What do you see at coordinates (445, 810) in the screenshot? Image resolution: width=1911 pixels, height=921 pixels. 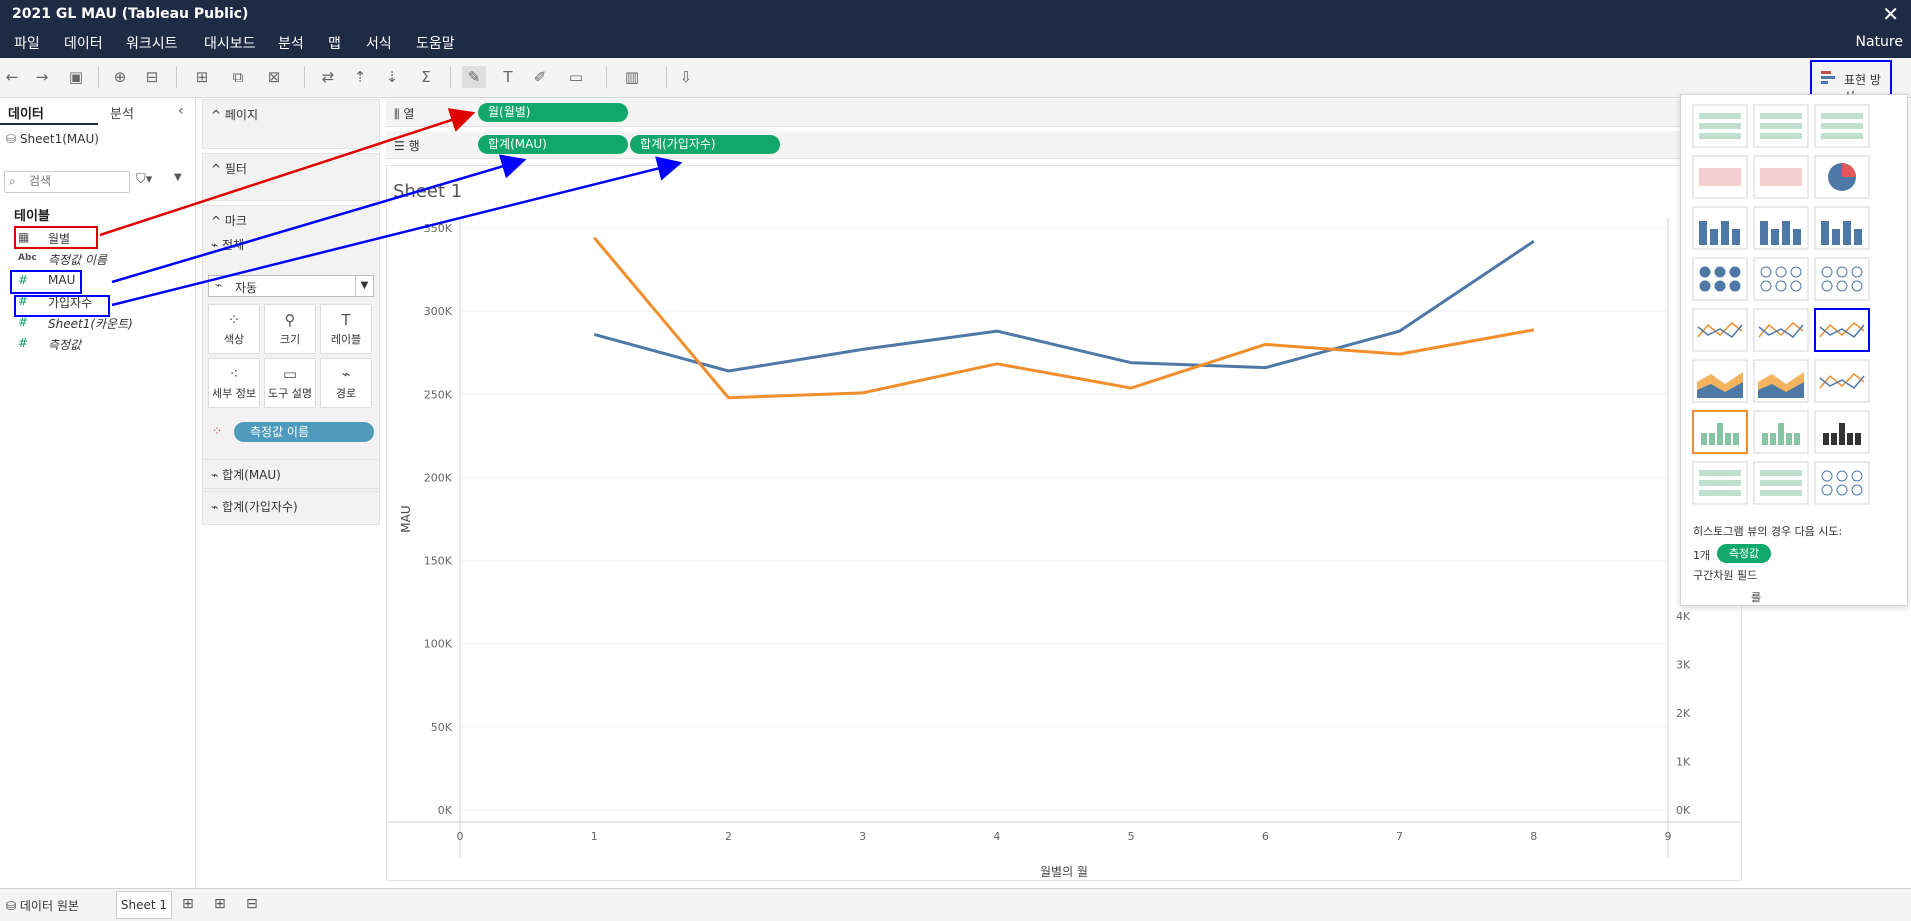 I see `y-tick-label: 0K` at bounding box center [445, 810].